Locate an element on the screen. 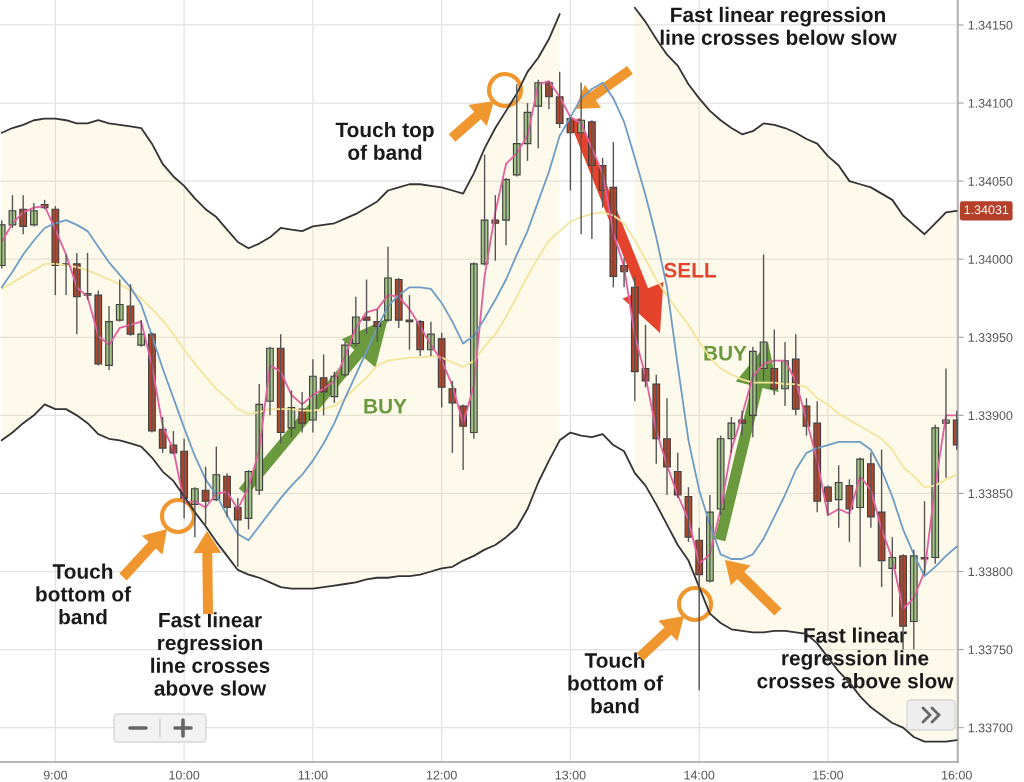  annotation: Touch top of band is located at coordinates (384, 140).